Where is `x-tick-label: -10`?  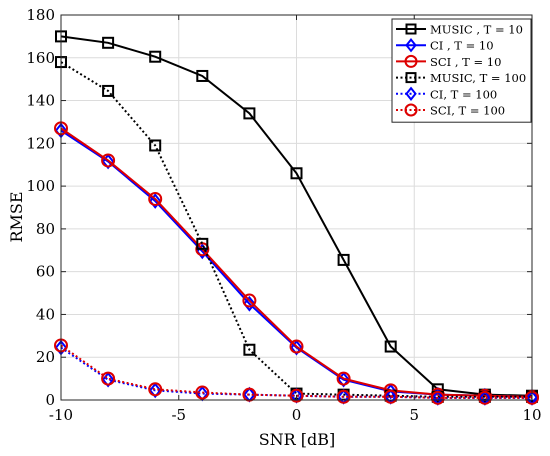
x-tick-label: -10 is located at coordinates (61, 415).